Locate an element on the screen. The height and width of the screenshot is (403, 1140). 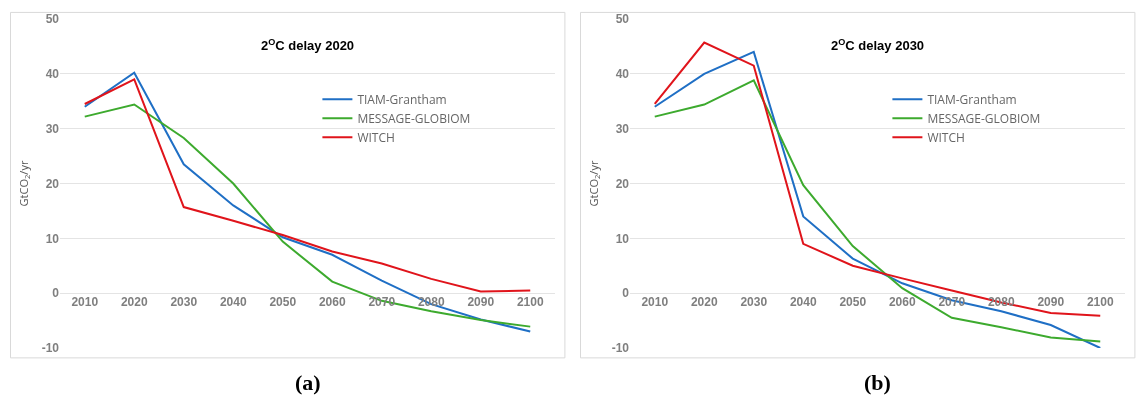
text: 2$^{O}$C delay 2030 is located at coordinates (878, 45).